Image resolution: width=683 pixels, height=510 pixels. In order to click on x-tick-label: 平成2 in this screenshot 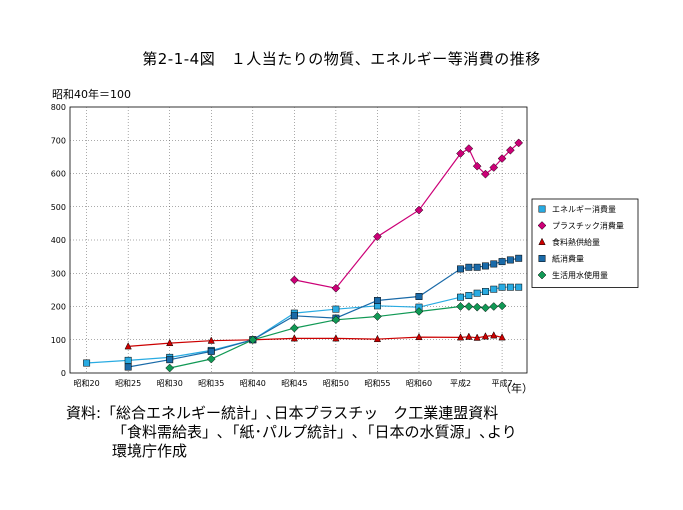, I will do `click(460, 383)`.